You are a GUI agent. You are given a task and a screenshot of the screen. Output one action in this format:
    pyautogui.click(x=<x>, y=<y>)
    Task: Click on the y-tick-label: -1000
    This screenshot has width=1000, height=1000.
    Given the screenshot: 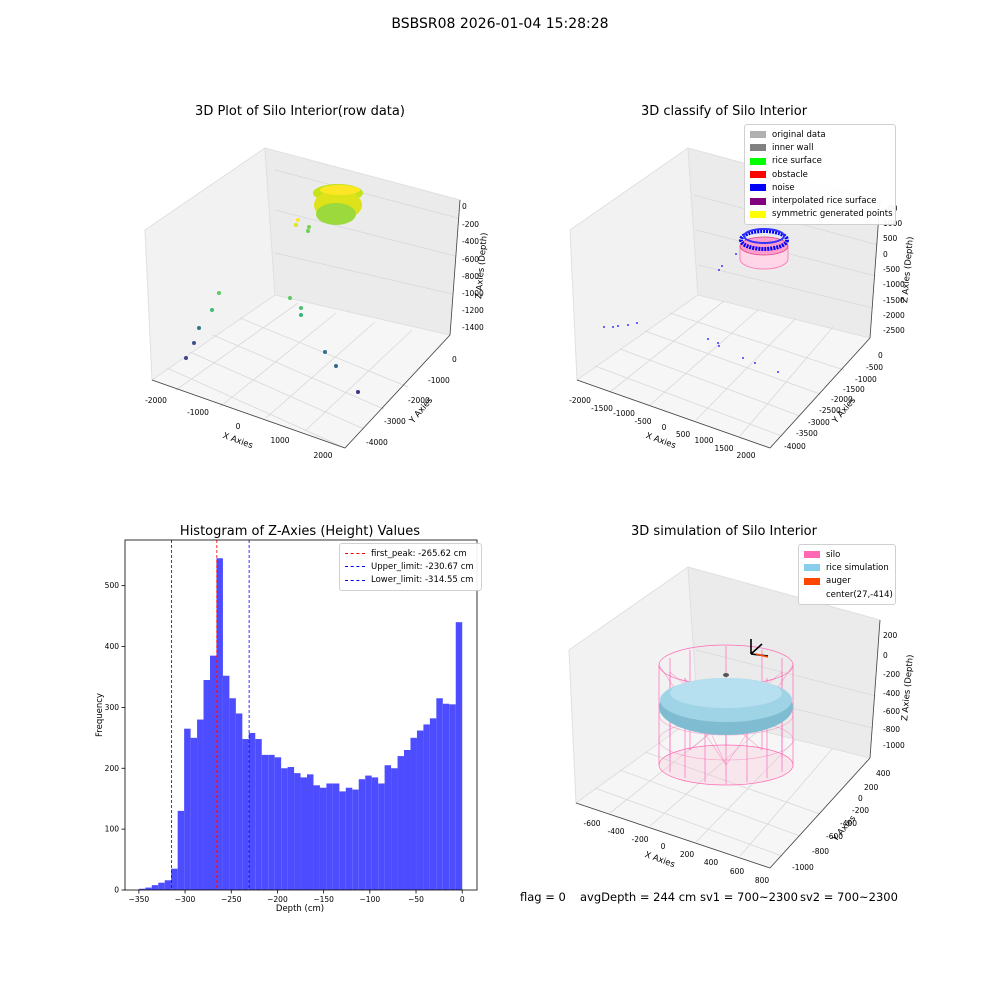 What is the action you would take?
    pyautogui.click(x=866, y=379)
    